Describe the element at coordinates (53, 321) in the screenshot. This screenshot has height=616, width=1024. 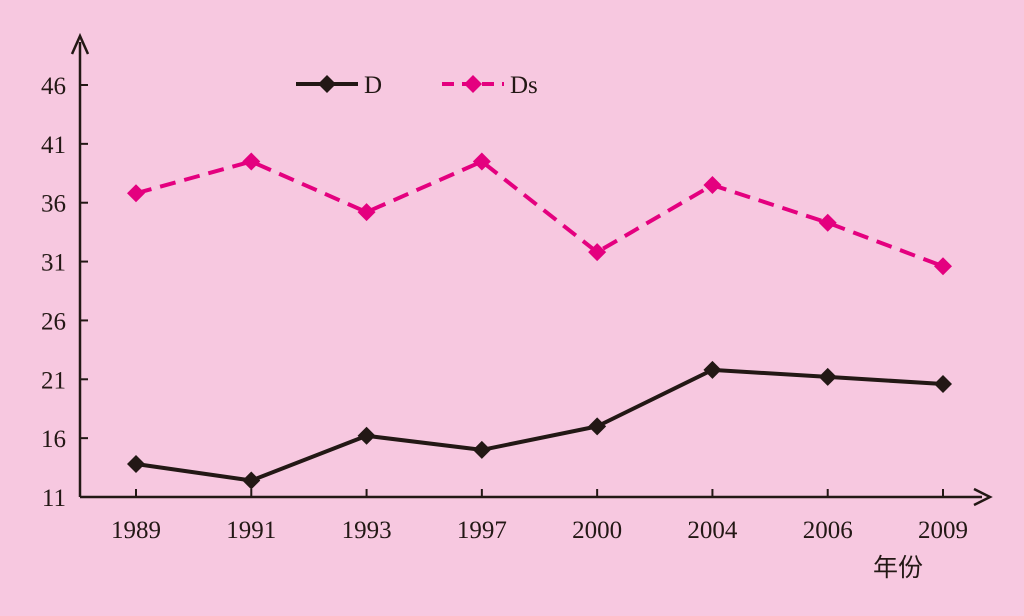
I see `y-tick-label: 26` at that location.